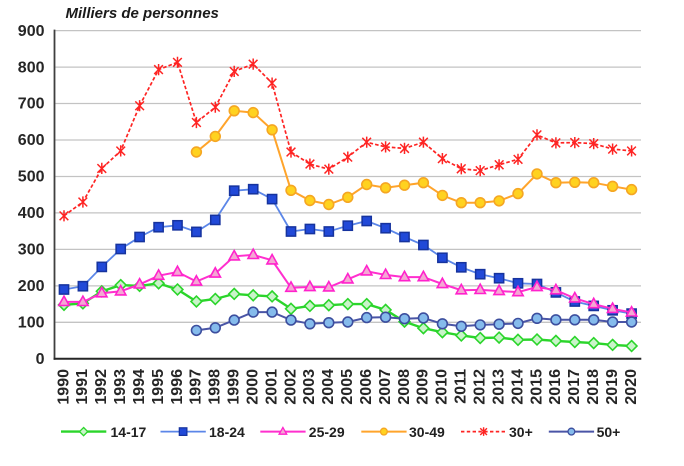 The image size is (684, 466). What do you see at coordinates (31, 177) in the screenshot?
I see `svg-text: 500` at bounding box center [31, 177].